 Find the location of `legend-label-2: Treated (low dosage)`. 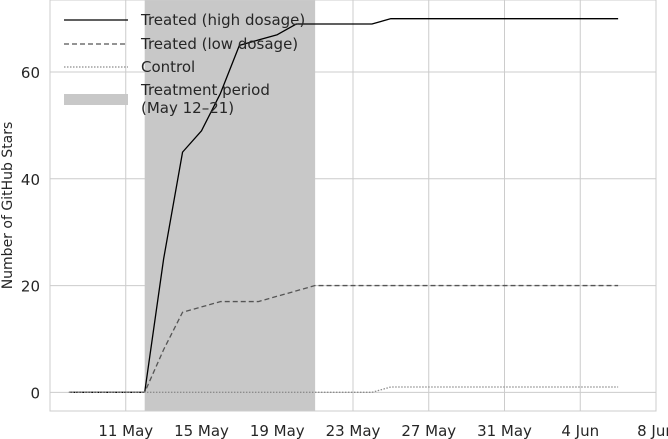

legend-label-2: Treated (low dosage) is located at coordinates (219, 44).